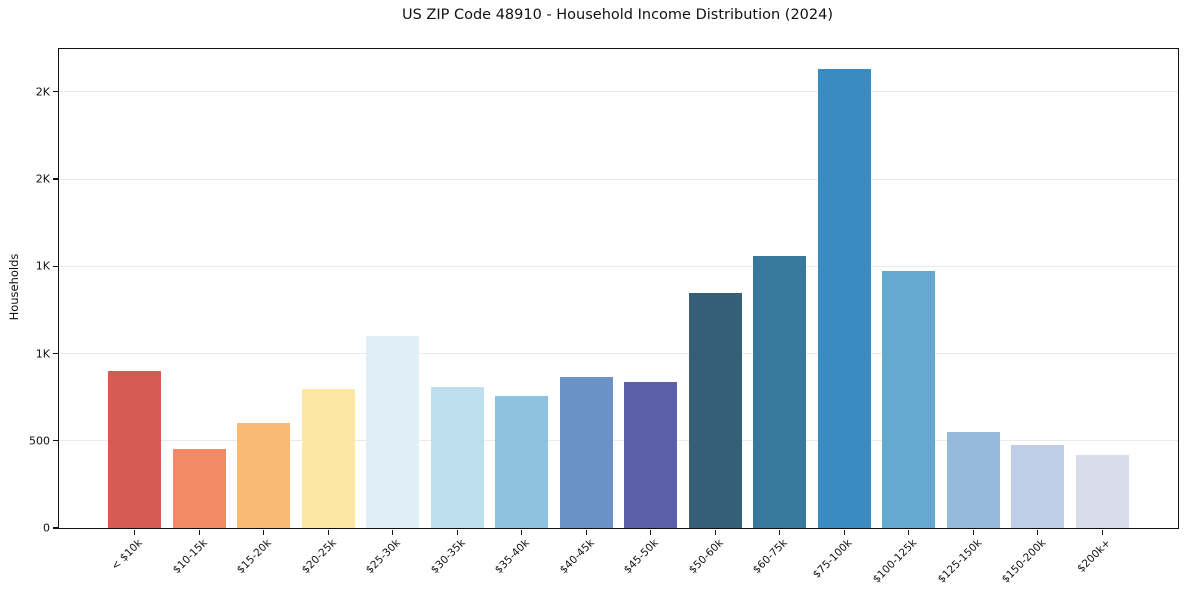  I want to click on x-tick-label: $35-40k, so click(513, 557).